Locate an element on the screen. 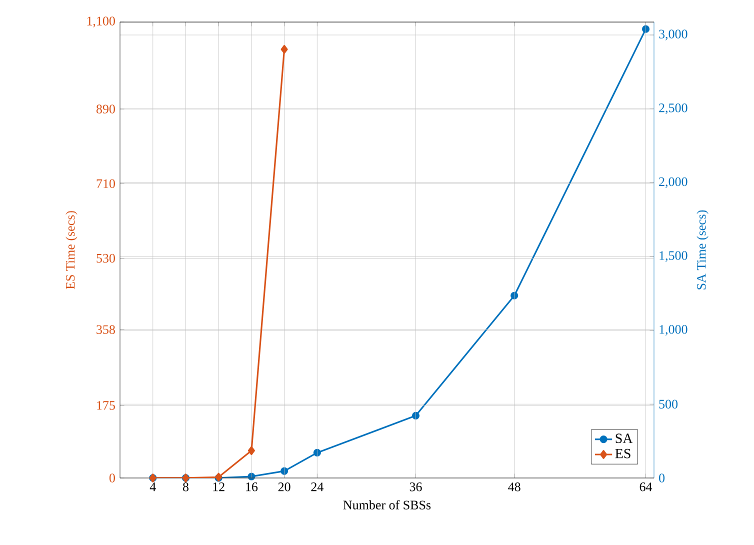 Image resolution: width=754 pixels, height=545 pixels. y-tick-label: 358 is located at coordinates (105, 329).